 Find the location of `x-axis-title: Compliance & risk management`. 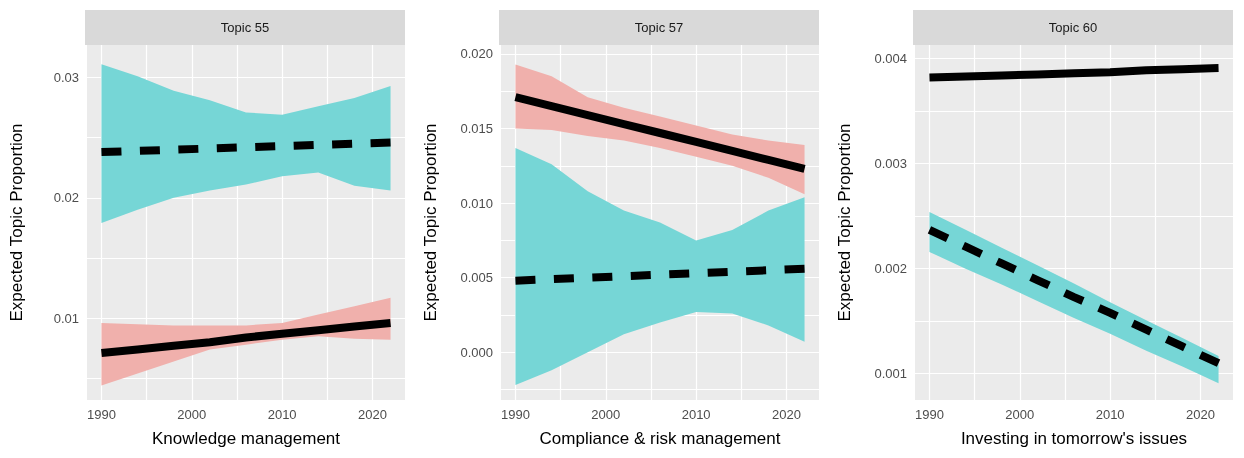

x-axis-title: Compliance & risk management is located at coordinates (660, 438).